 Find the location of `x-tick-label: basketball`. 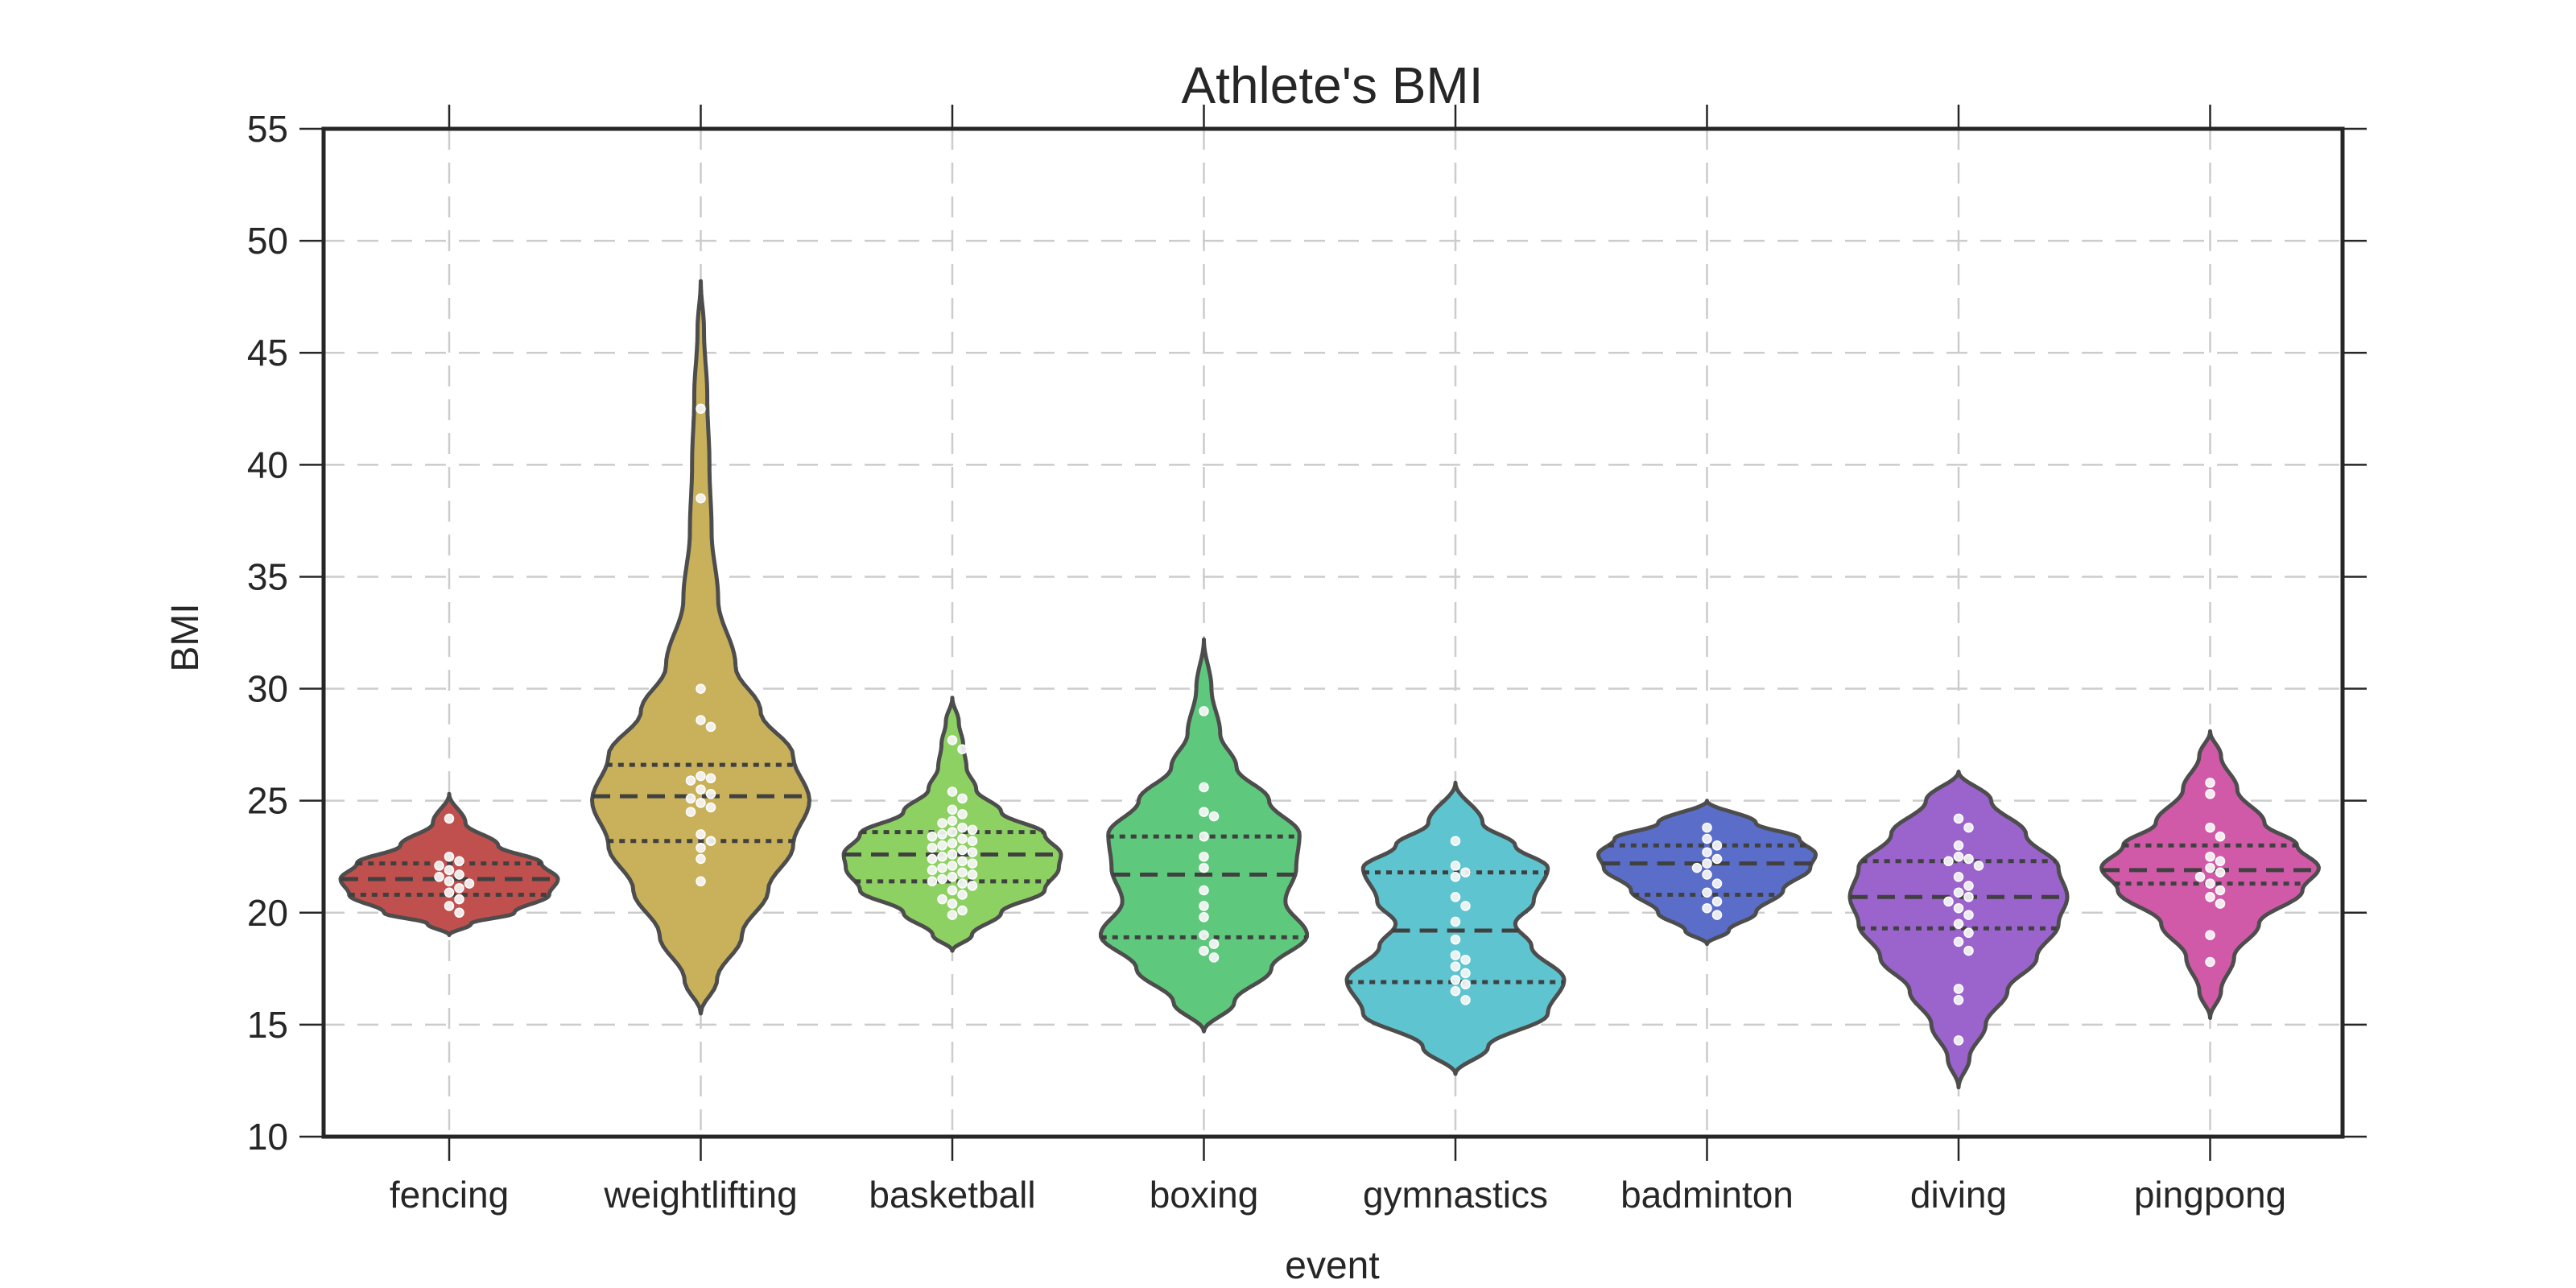

x-tick-label: basketball is located at coordinates (952, 1195).